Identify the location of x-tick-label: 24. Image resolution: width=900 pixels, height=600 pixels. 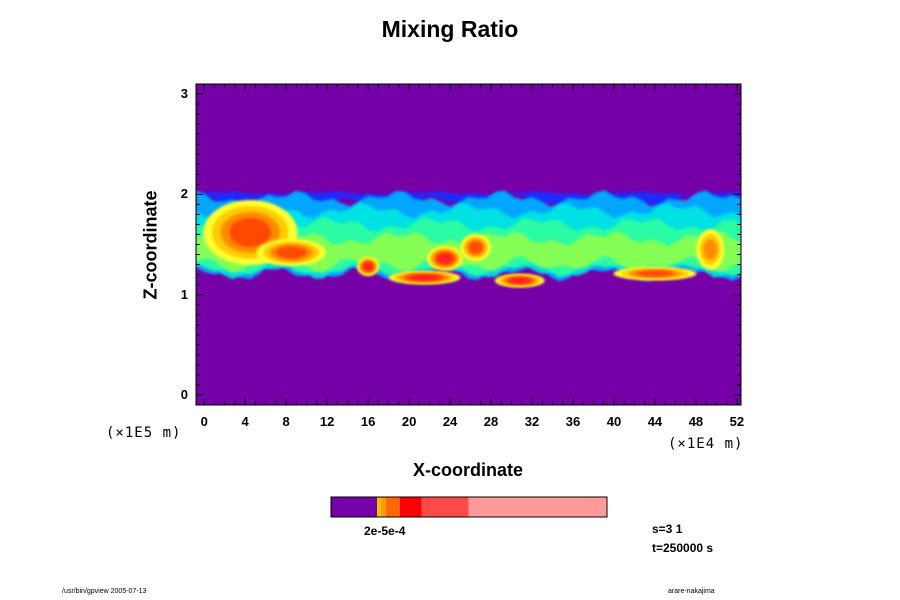
(450, 421).